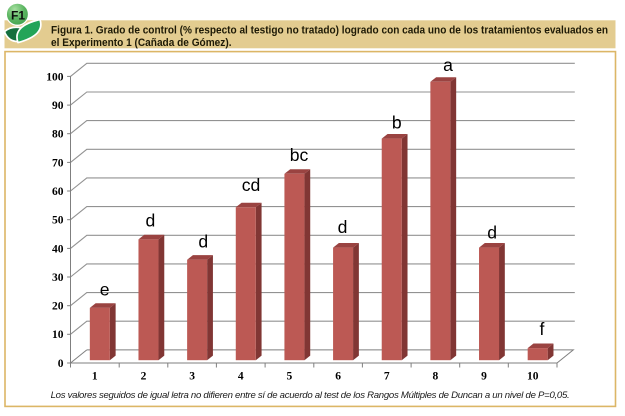  Describe the element at coordinates (299, 155) in the screenshot. I see `svg-text: bc` at that location.